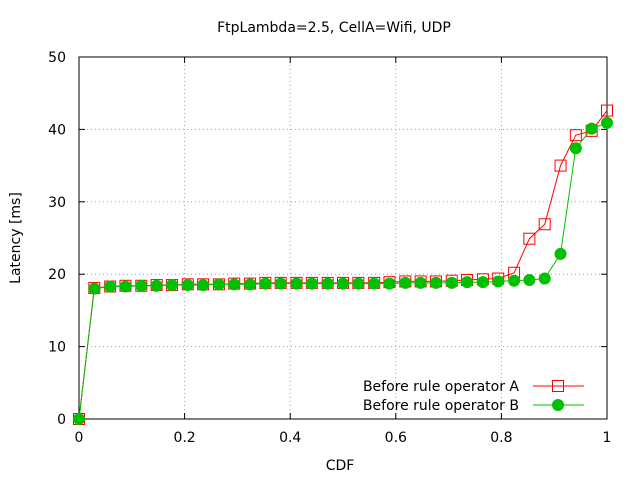 This screenshot has height=480, width=640. I want to click on x-tick-label: 0.2, so click(184, 438).